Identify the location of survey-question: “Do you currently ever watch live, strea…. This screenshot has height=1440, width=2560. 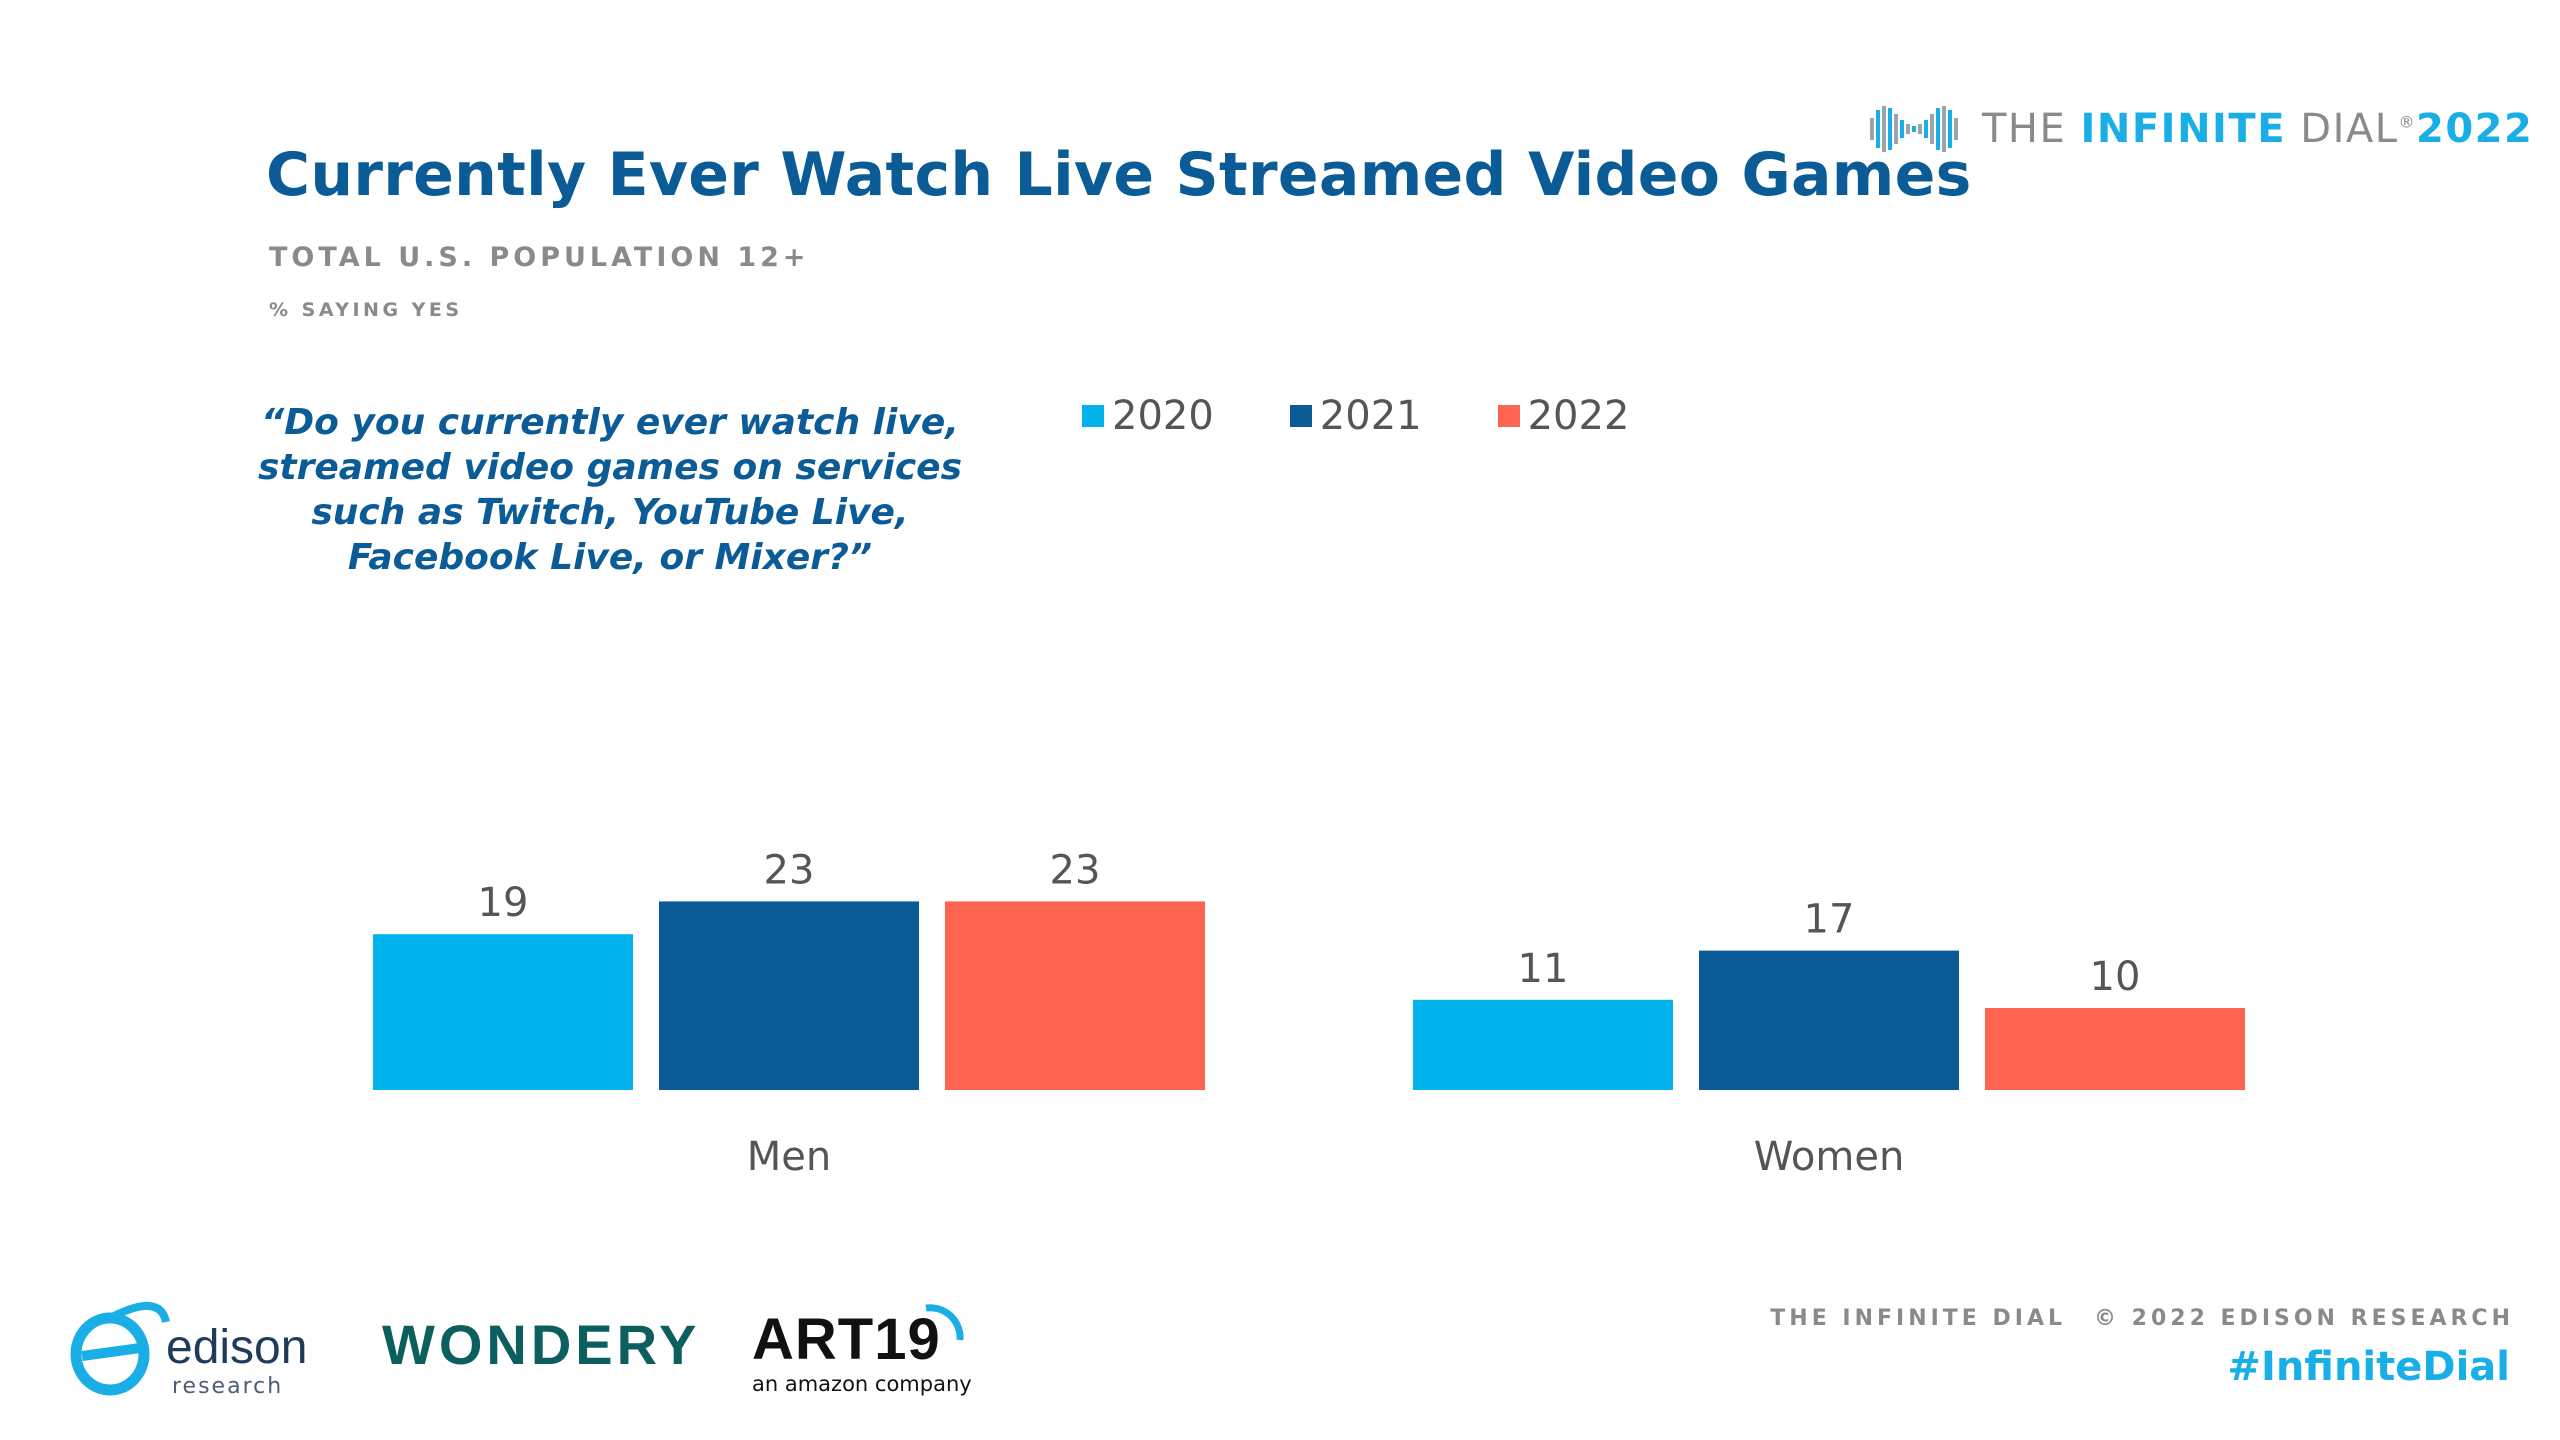
(610, 490).